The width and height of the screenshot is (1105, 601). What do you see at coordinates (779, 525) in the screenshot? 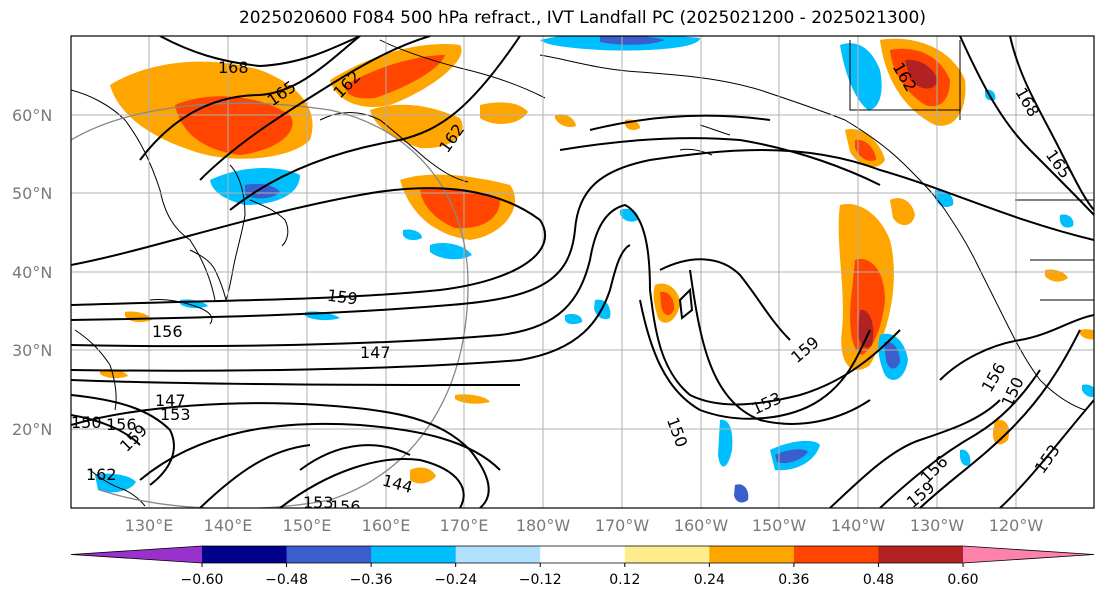
I see `lon-label: 150°W` at bounding box center [779, 525].